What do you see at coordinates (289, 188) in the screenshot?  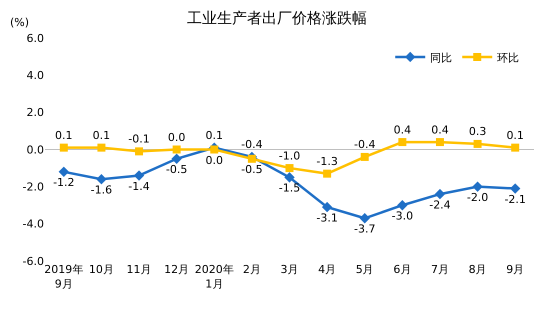 I see `data-label: -1.5` at bounding box center [289, 188].